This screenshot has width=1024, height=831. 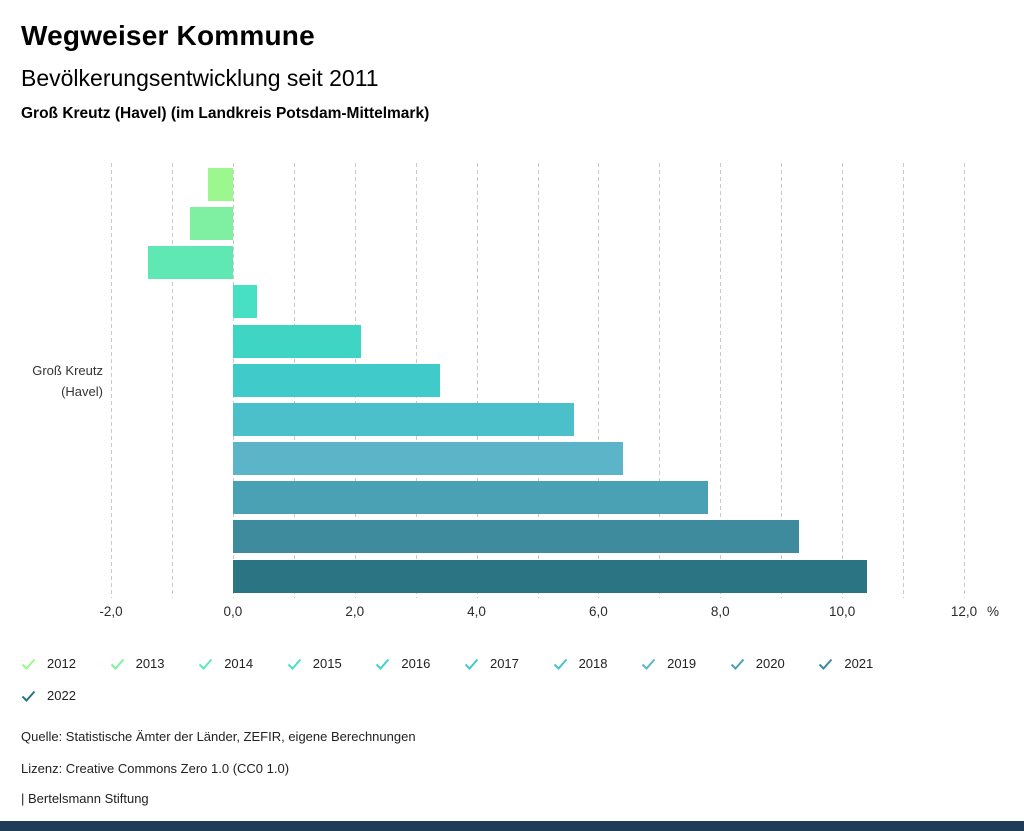 What do you see at coordinates (239, 663) in the screenshot?
I see `legend-label: 2014` at bounding box center [239, 663].